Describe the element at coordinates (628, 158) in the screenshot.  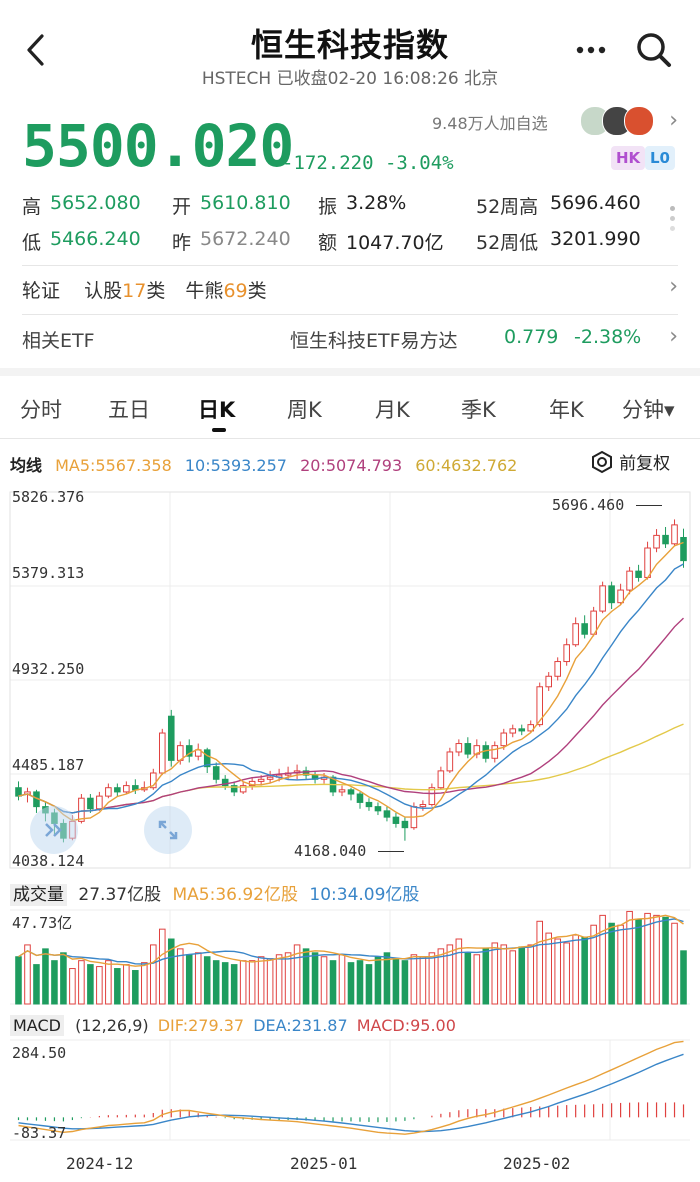
I see `hk-badge: HK` at that location.